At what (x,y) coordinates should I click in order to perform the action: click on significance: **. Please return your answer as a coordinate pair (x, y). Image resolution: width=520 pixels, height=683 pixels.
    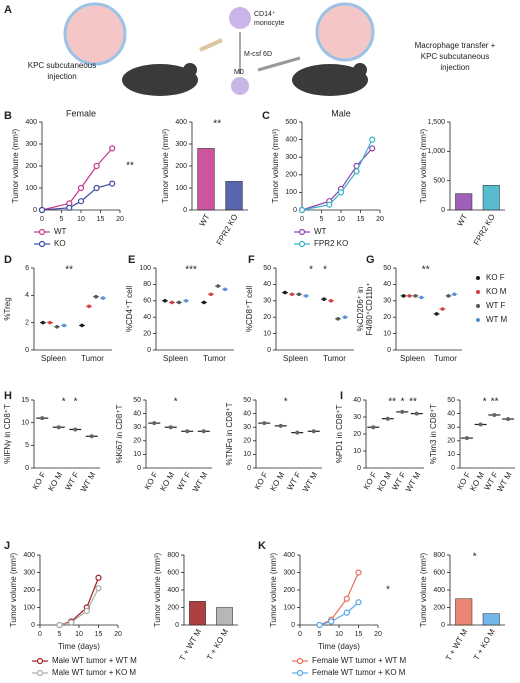
    Looking at the image, I should click on (413, 402).